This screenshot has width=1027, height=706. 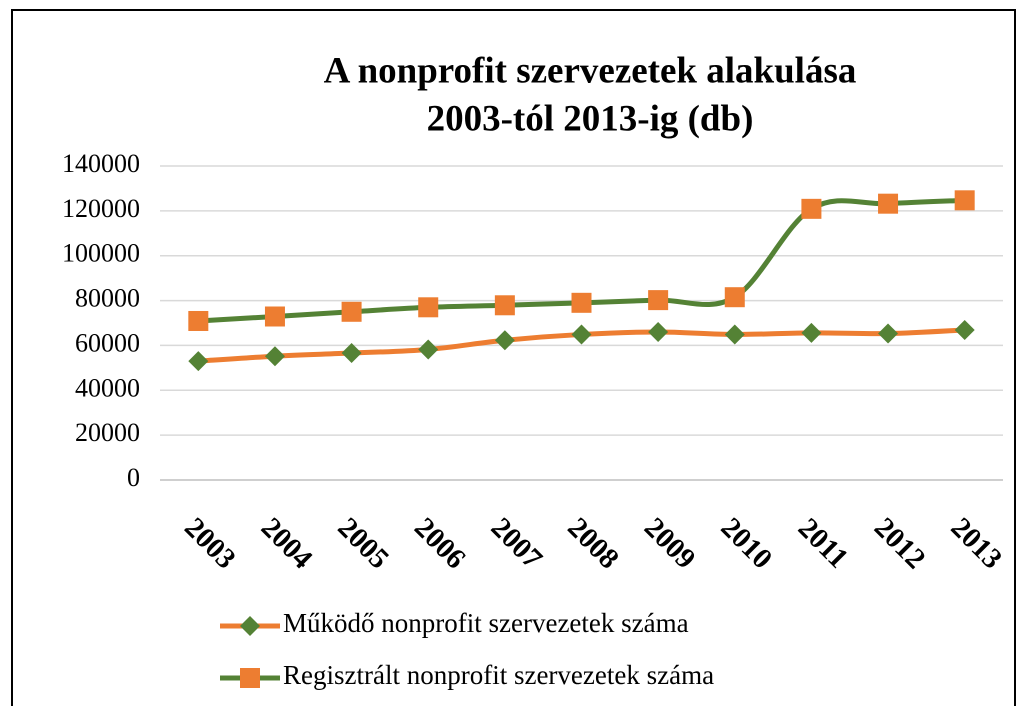 What do you see at coordinates (107, 298) in the screenshot?
I see `y-tick-label: 80000` at bounding box center [107, 298].